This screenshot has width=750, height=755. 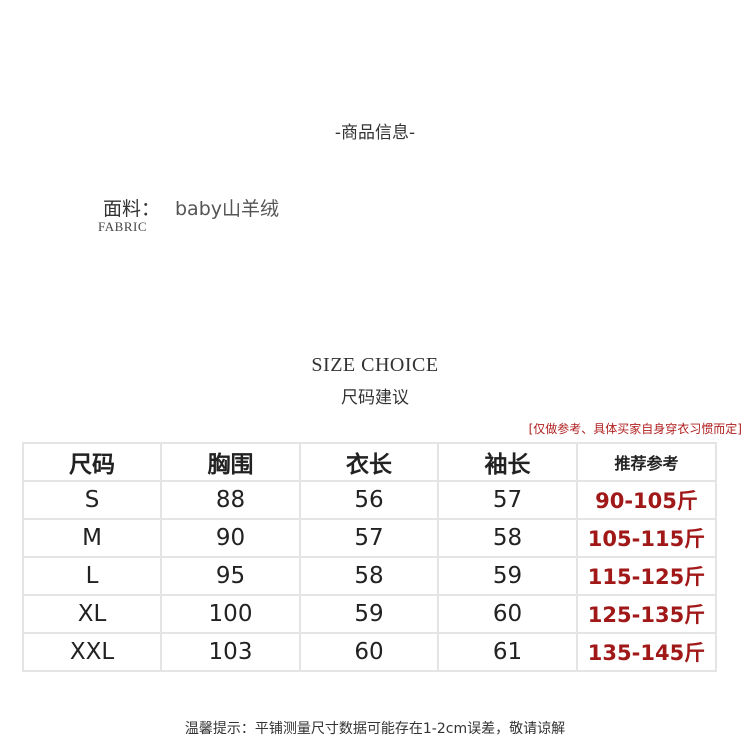 I want to click on table-cell: M, so click(x=92, y=538).